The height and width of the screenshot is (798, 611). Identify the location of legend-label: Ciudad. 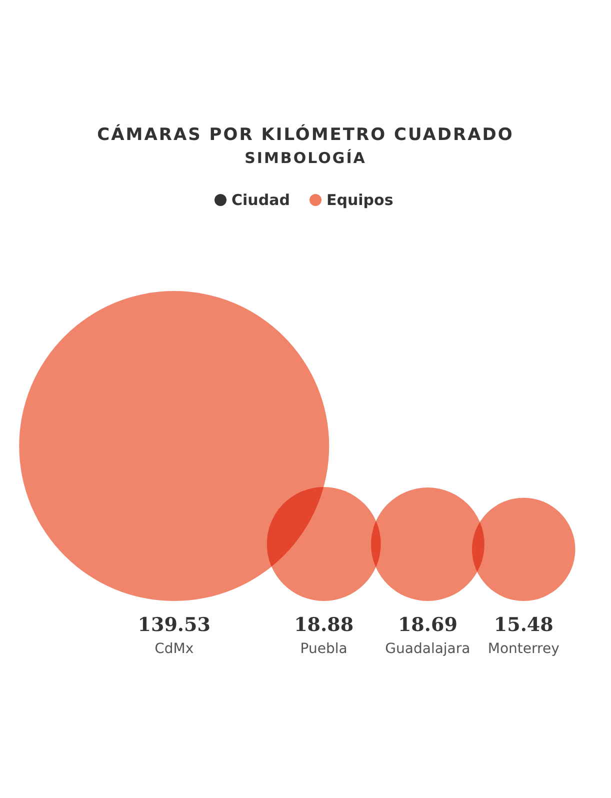
(261, 200).